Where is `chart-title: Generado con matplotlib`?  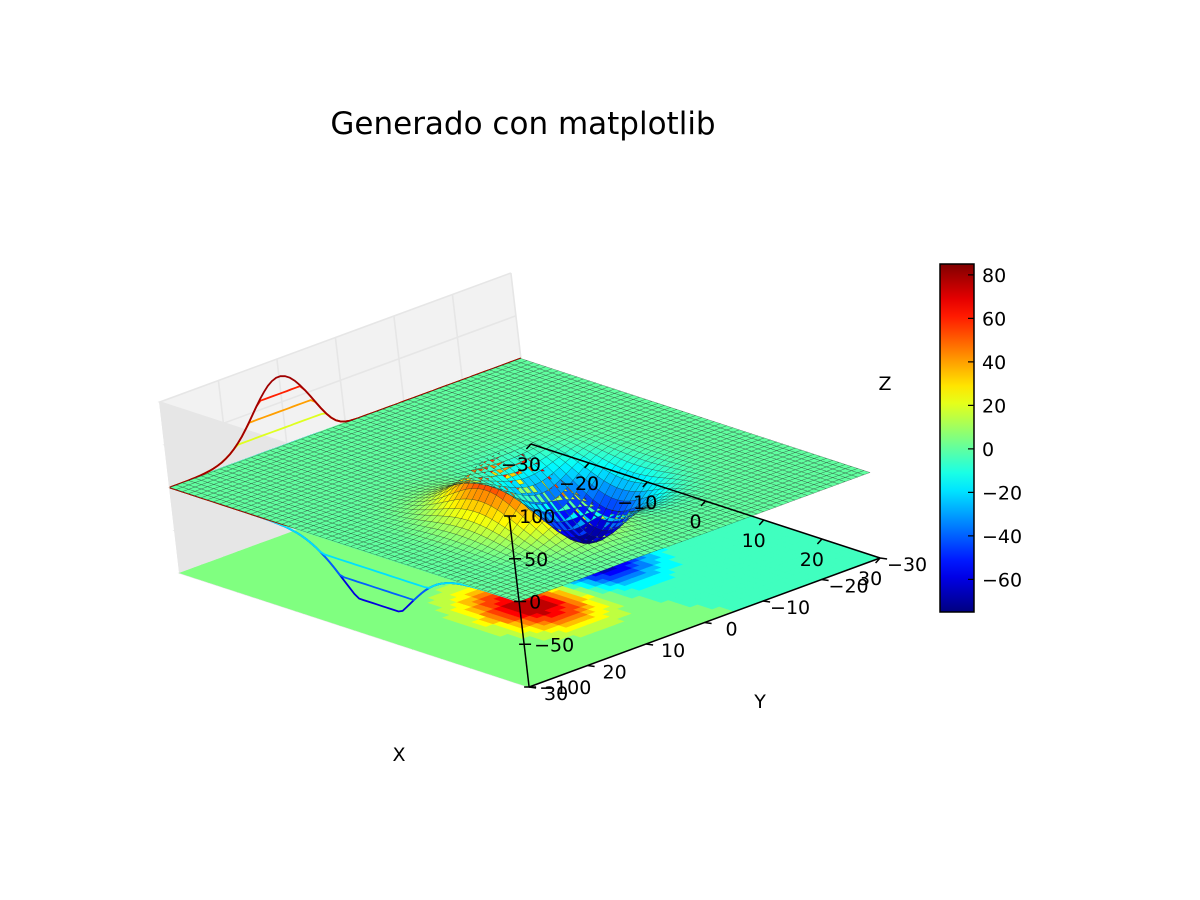
chart-title: Generado con matplotlib is located at coordinates (522, 124).